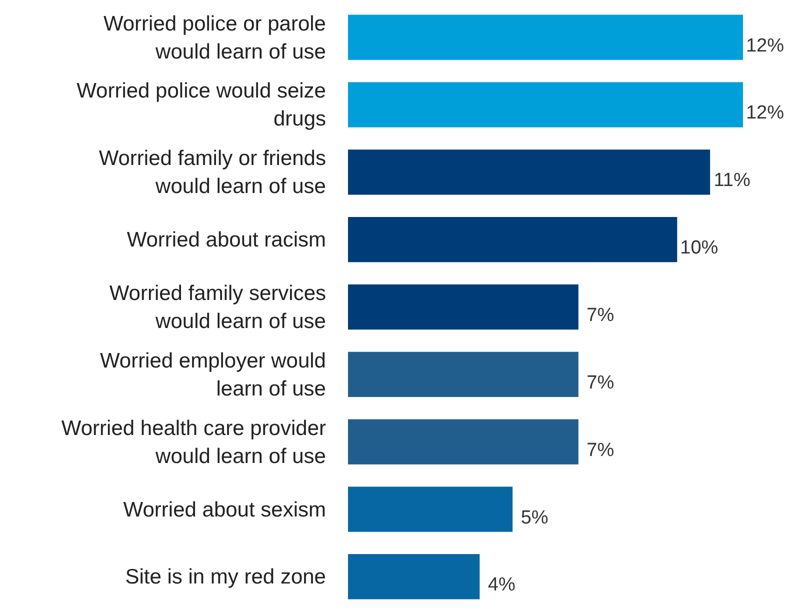  What do you see at coordinates (217, 307) in the screenshot?
I see `y-tick-label: Worried family services would learn of use` at bounding box center [217, 307].